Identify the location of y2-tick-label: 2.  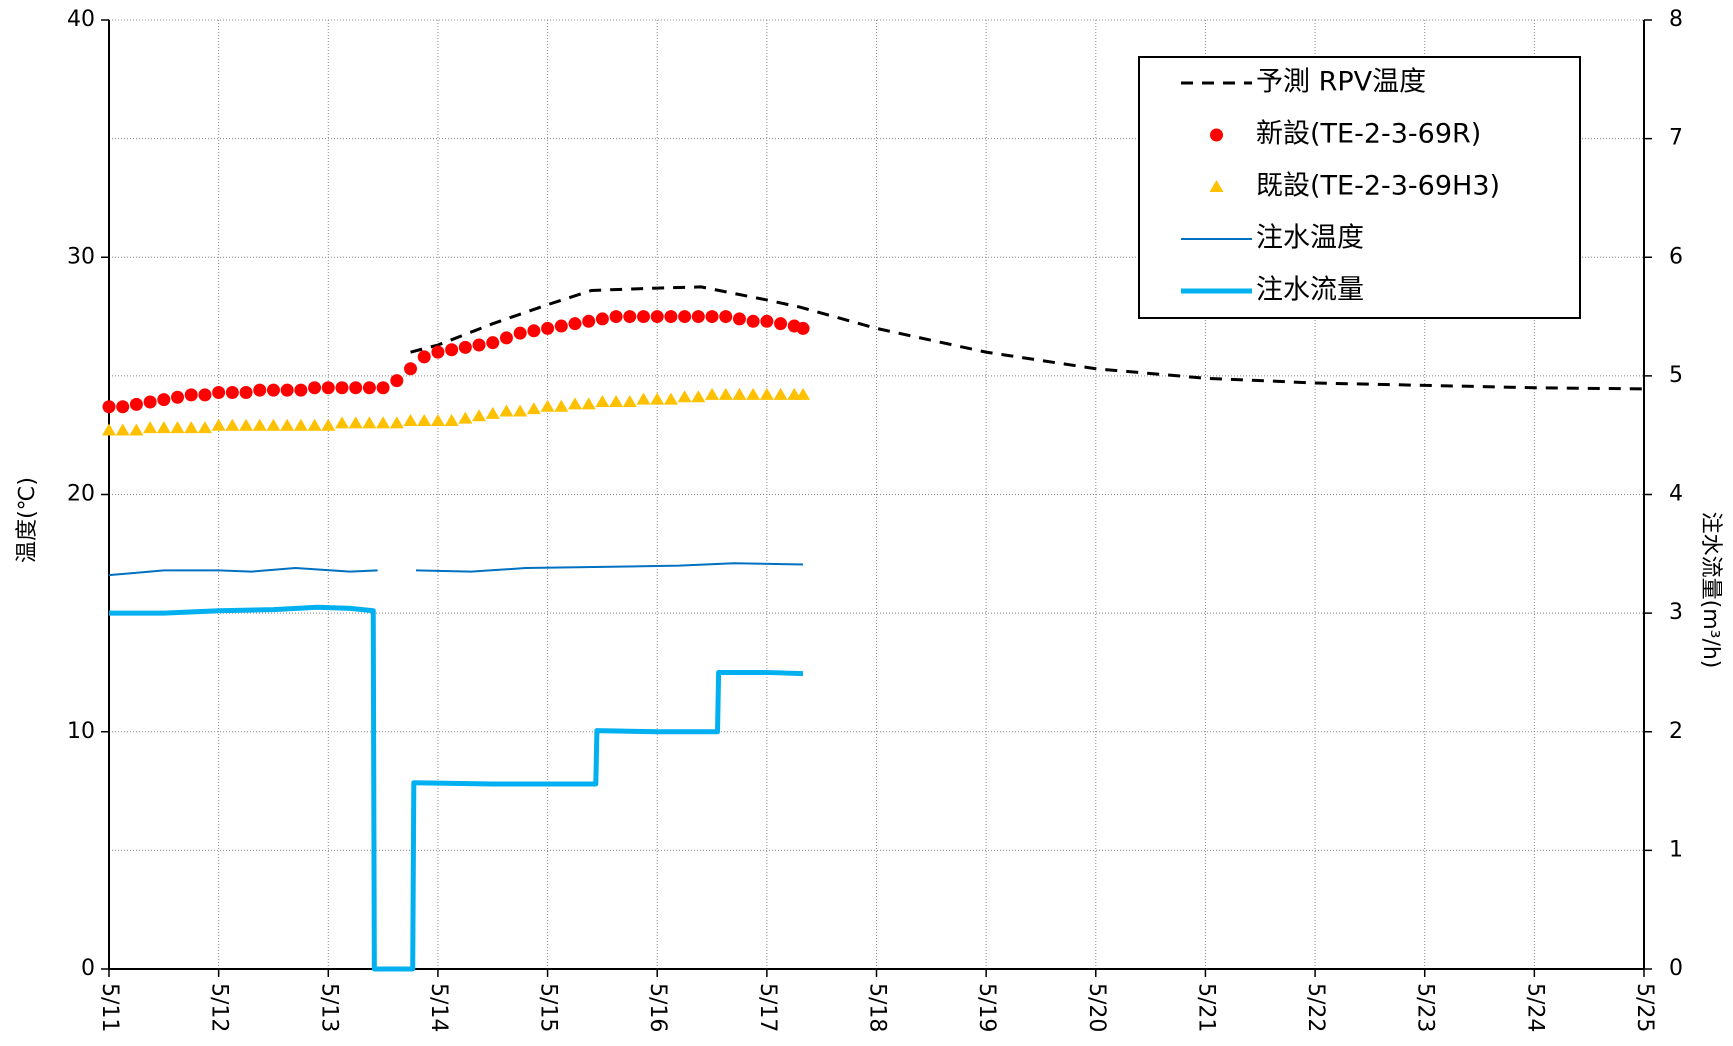
(1676, 731).